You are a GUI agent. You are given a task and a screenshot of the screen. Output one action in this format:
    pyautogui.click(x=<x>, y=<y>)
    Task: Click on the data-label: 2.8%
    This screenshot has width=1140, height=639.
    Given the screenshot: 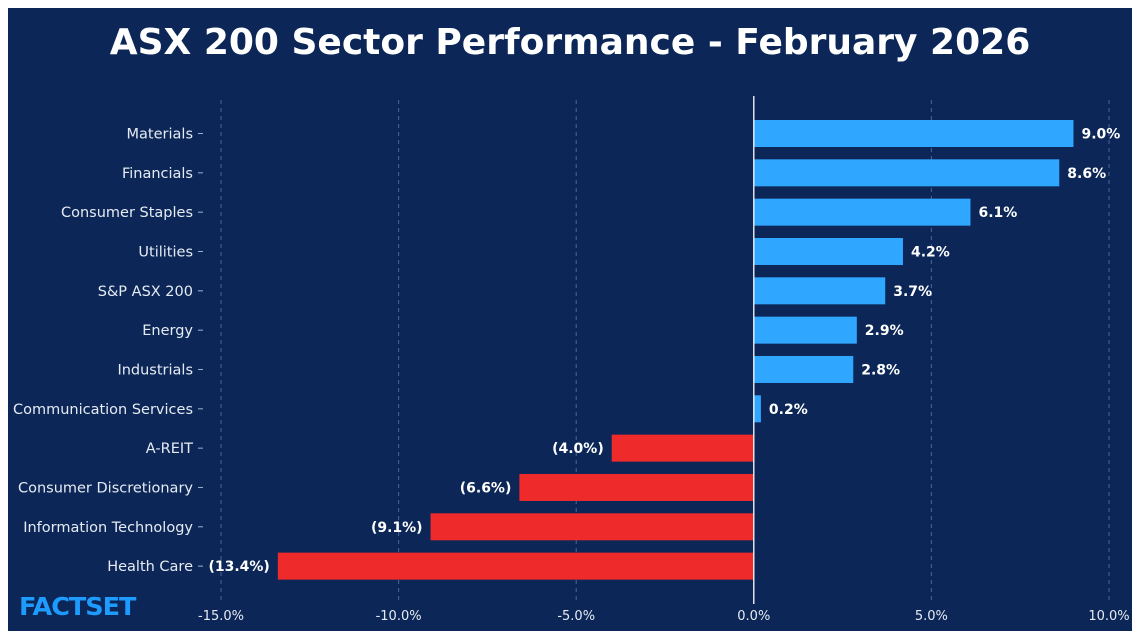 What is the action you would take?
    pyautogui.click(x=880, y=370)
    